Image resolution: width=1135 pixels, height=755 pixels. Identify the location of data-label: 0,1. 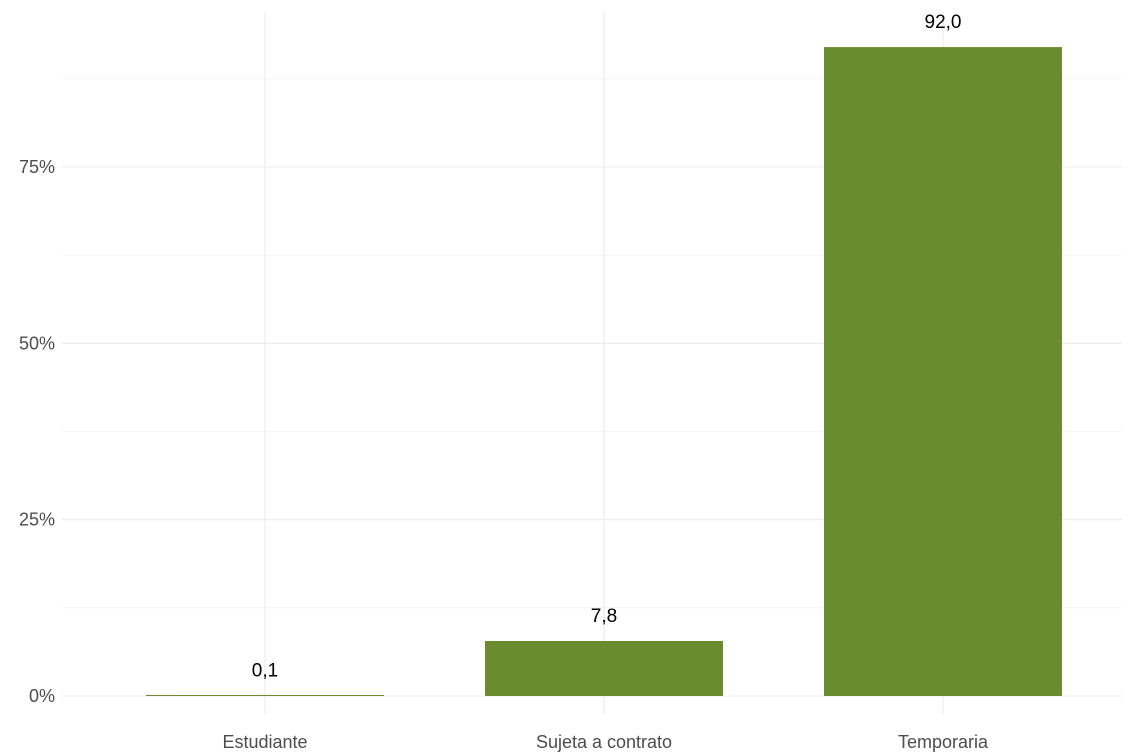
(265, 670).